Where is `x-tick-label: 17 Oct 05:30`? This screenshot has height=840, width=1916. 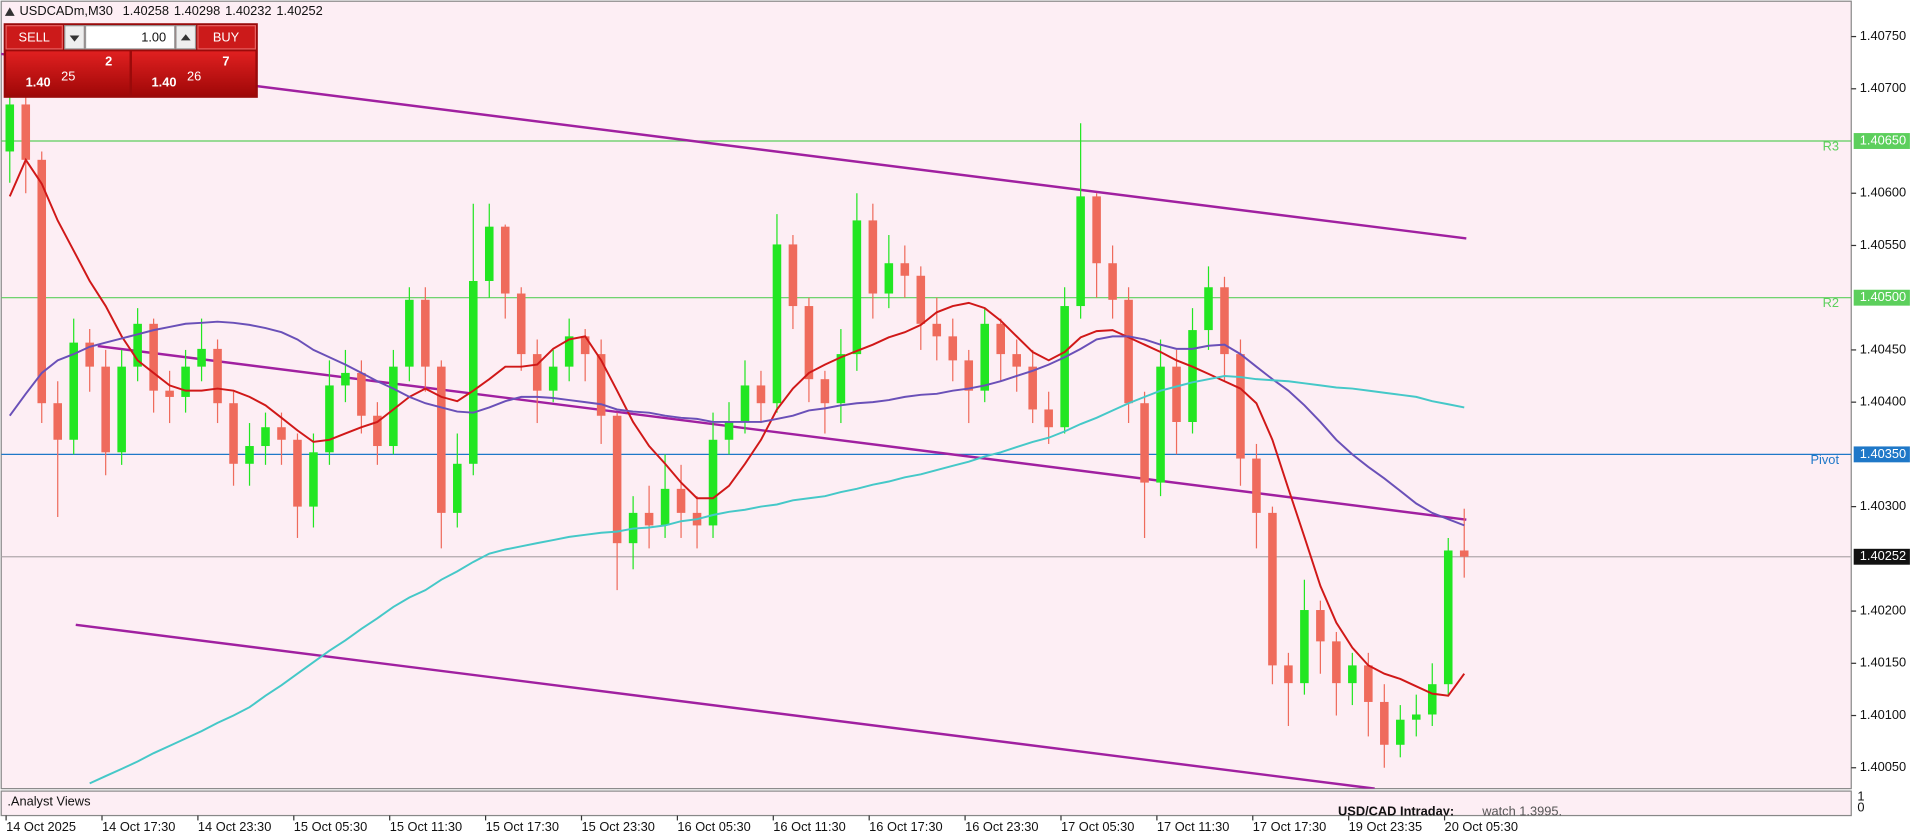
x-tick-label: 17 Oct 05:30 is located at coordinates (1097, 826).